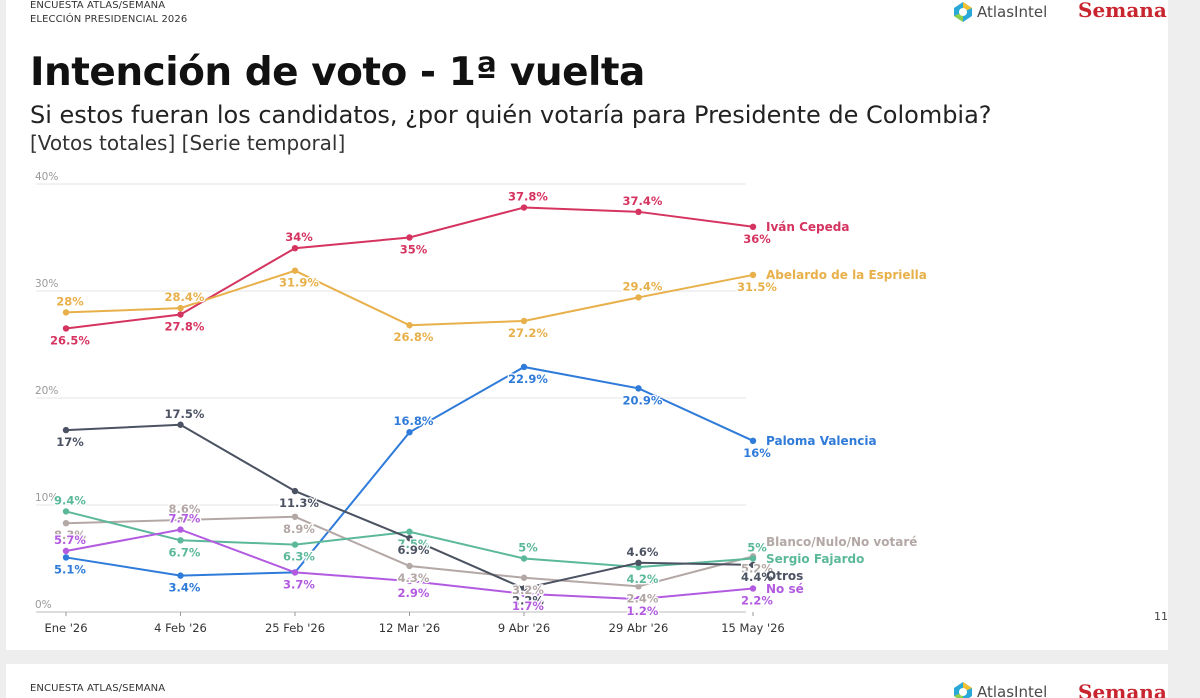 This screenshot has width=1200, height=698. Describe the element at coordinates (639, 628) in the screenshot. I see `x-tick-label: 29 Abr '26` at that location.